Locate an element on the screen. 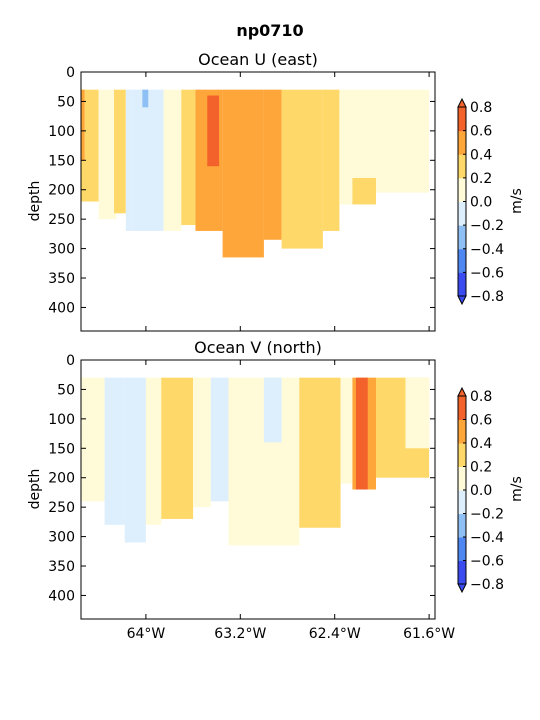 The image size is (540, 720). panel-title: Ocean U (east) is located at coordinates (258, 59).